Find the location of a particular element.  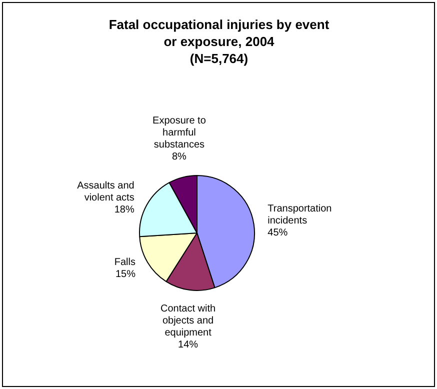

data-label: 15% is located at coordinates (125, 274).